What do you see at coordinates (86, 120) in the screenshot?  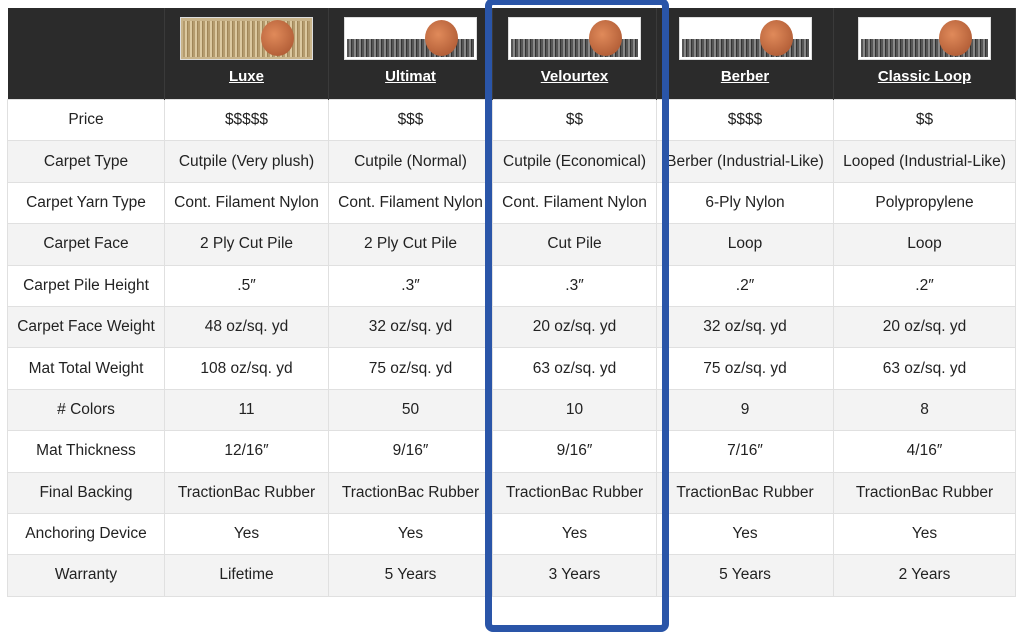 I see `row-label: Price` at bounding box center [86, 120].